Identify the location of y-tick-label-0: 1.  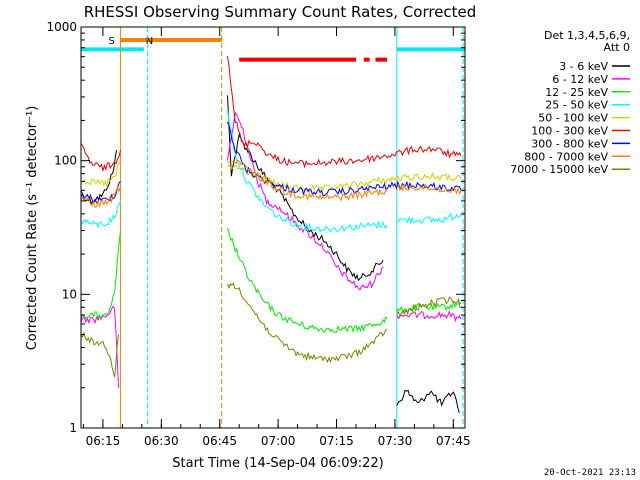
(73, 428).